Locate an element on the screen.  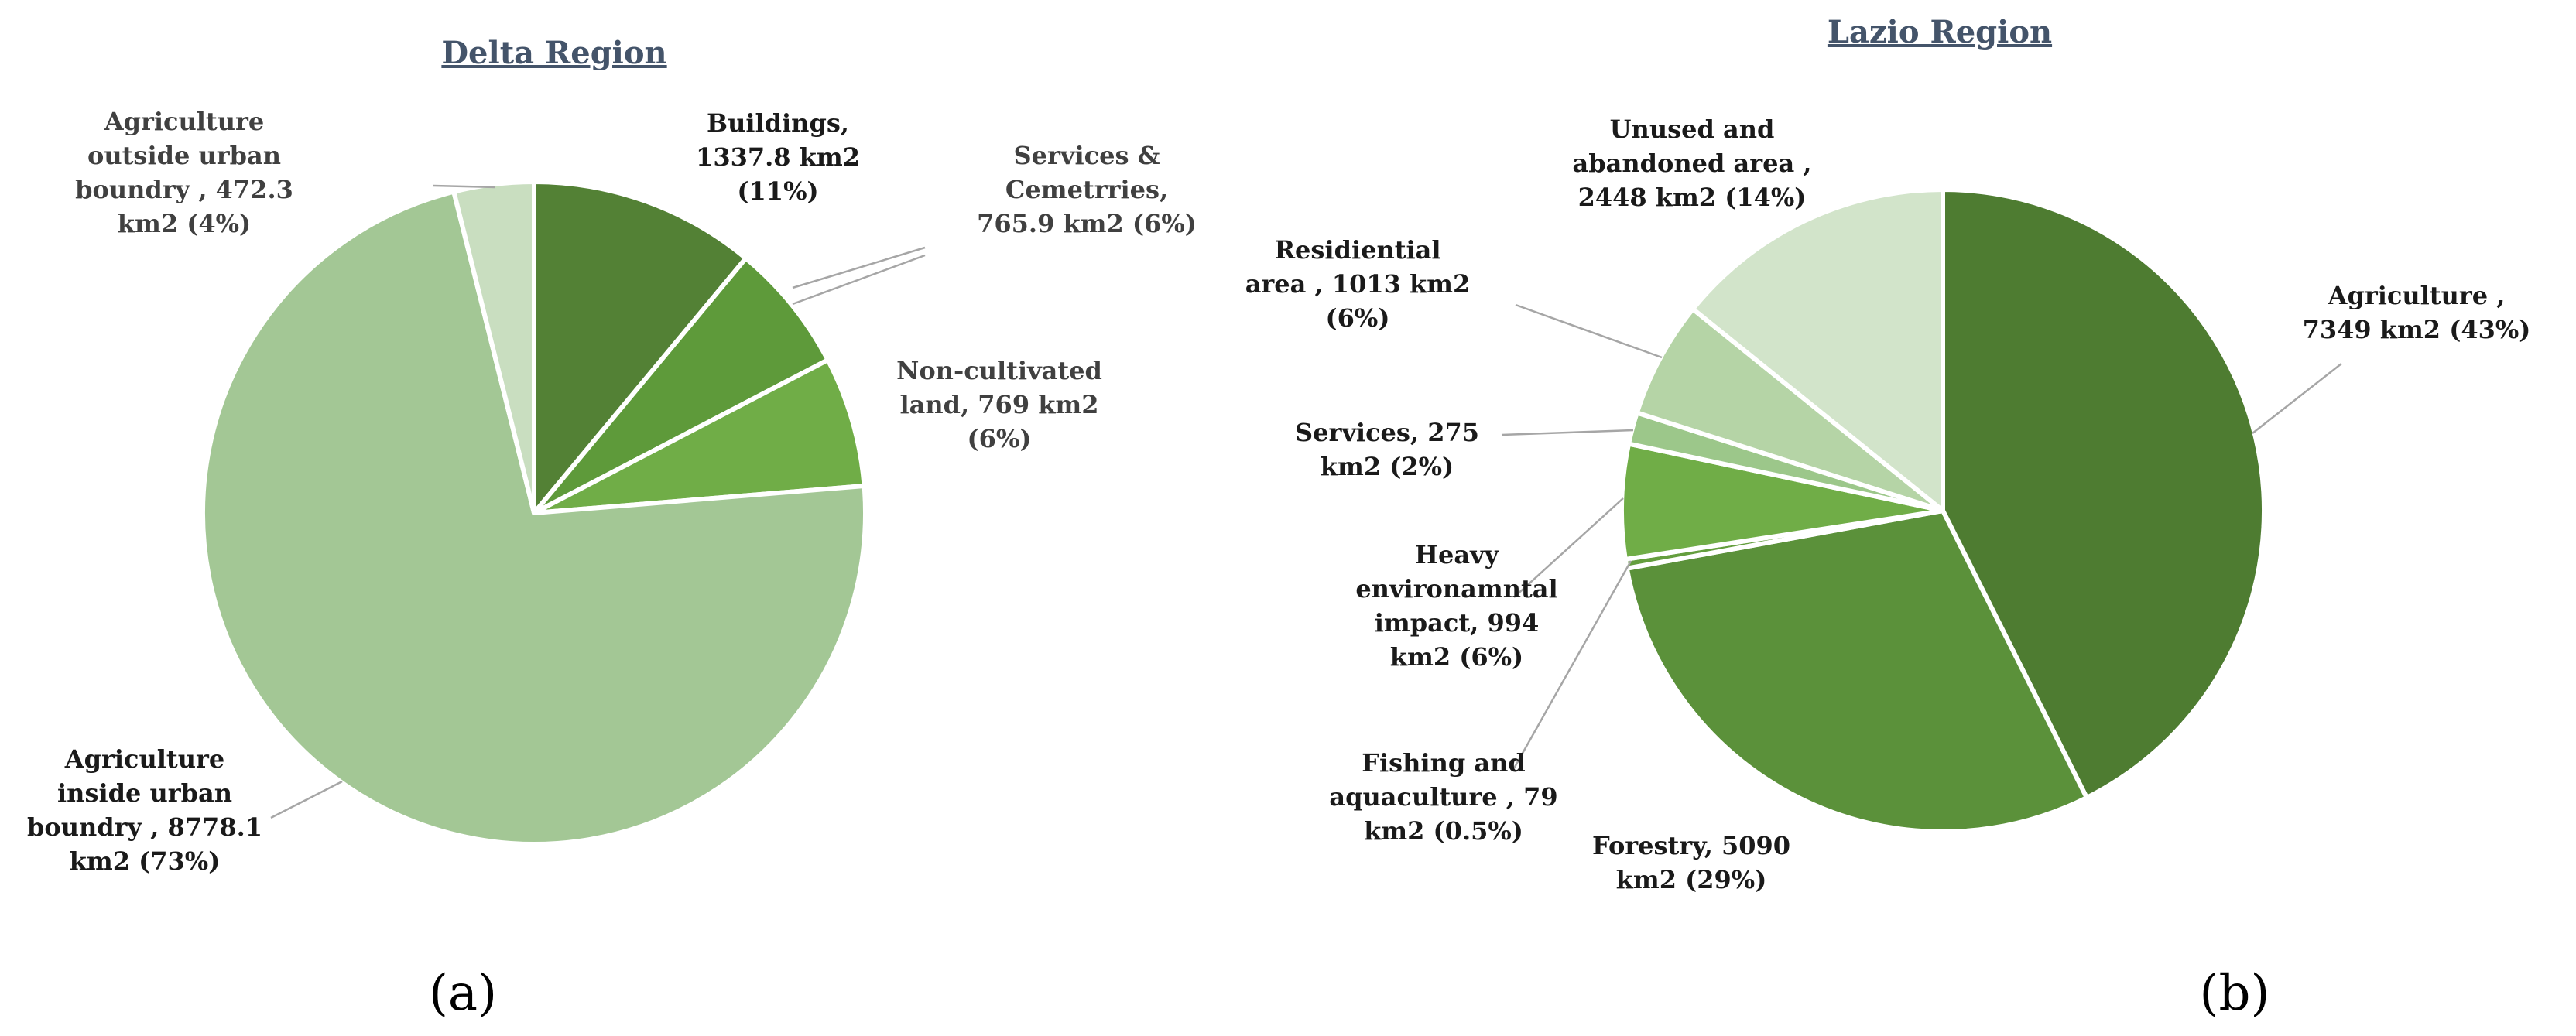
data-label-services-and-cemetrries: Services & Cemetrries, 765.9 km2 (6%) is located at coordinates (1087, 189).